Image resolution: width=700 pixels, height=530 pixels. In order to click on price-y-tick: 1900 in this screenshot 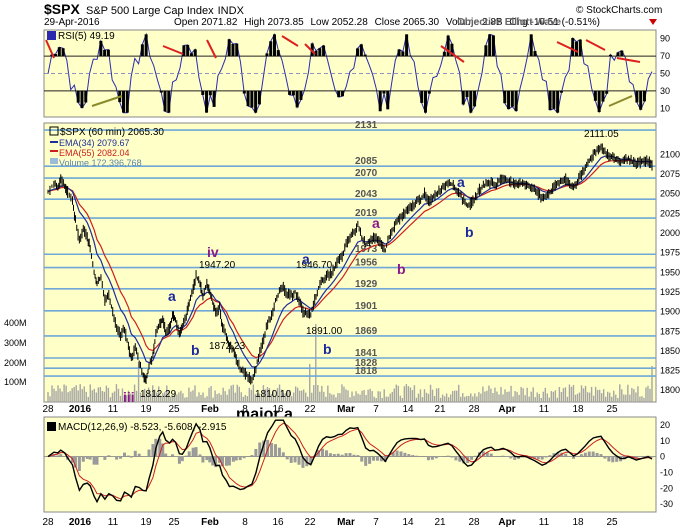, I will do `click(670, 312)`.